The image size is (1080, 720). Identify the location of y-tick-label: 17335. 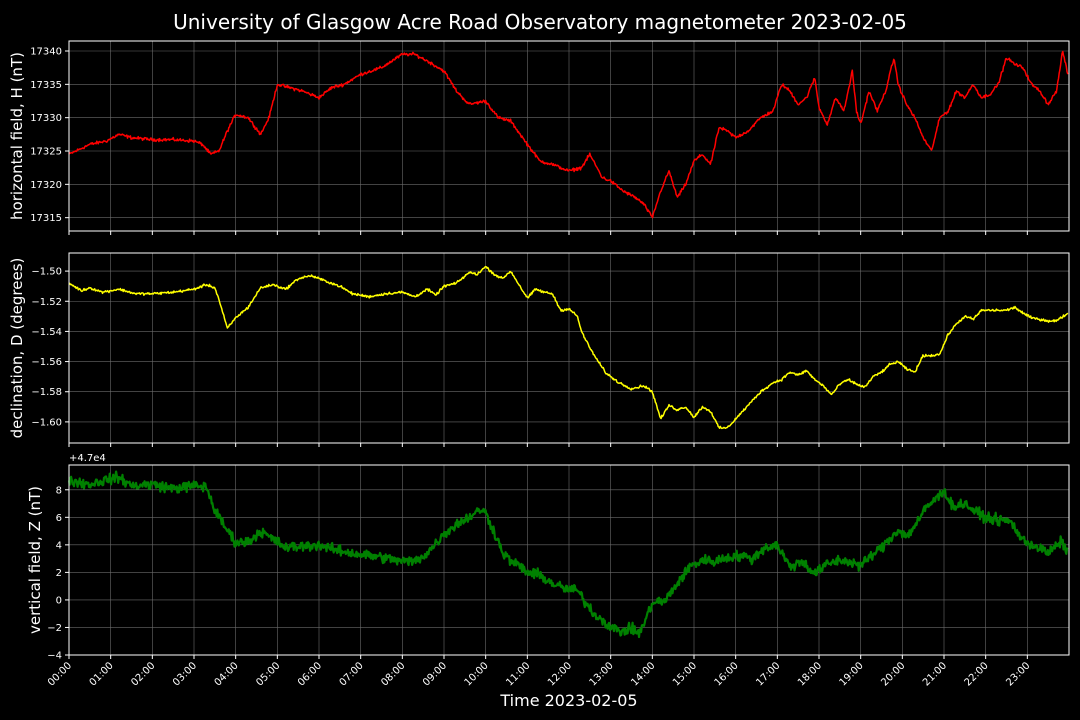
(46, 85).